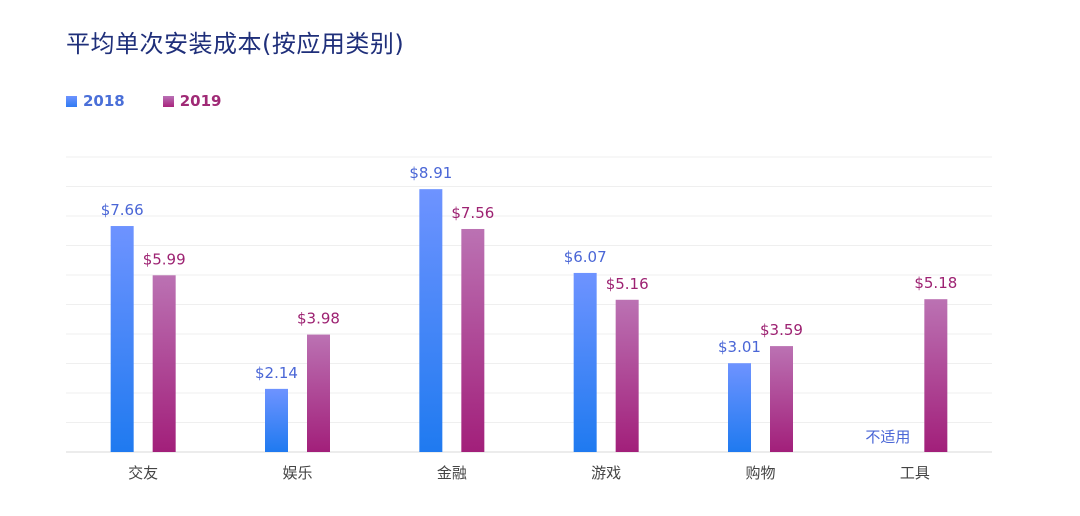 This screenshot has width=1080, height=516. Describe the element at coordinates (887, 437) in the screenshot. I see `value-label: 不适用` at that location.